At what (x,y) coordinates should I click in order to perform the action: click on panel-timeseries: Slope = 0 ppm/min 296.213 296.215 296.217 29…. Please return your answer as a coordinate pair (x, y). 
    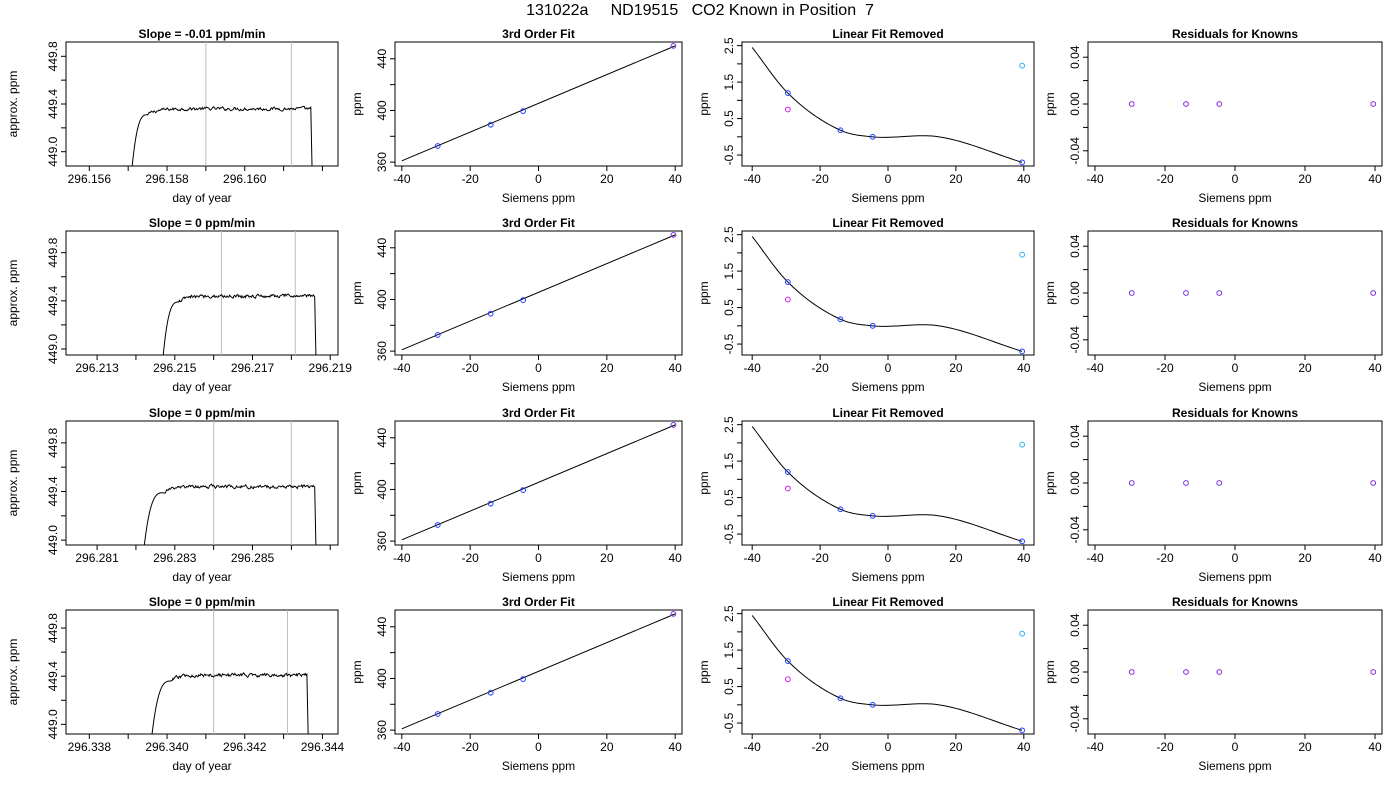
    Looking at the image, I should click on (179, 305).